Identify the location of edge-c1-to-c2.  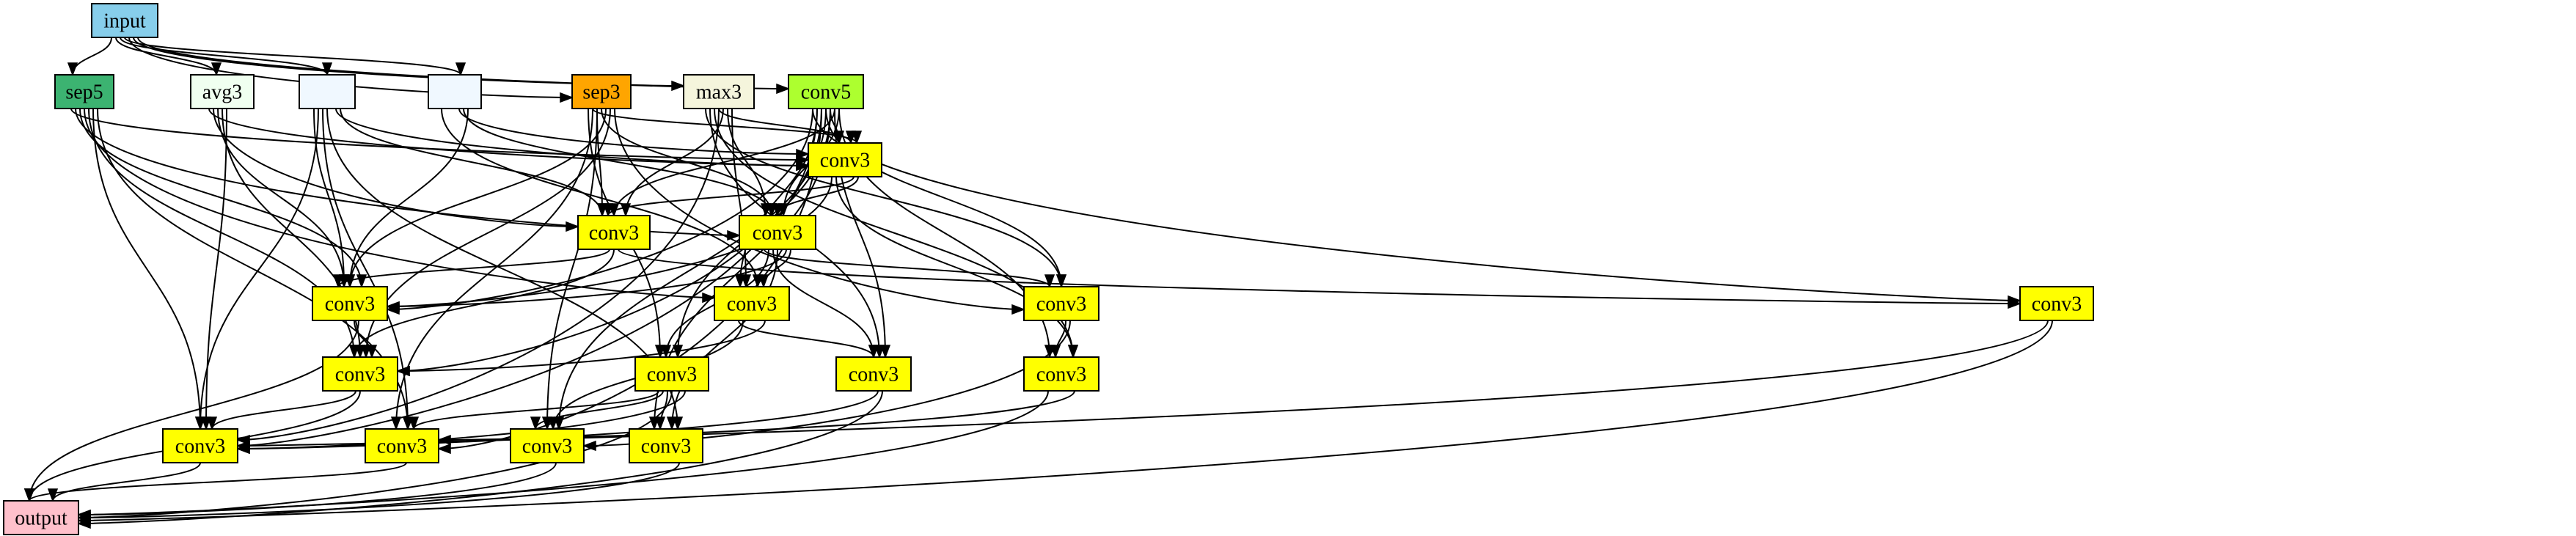
(728, 197).